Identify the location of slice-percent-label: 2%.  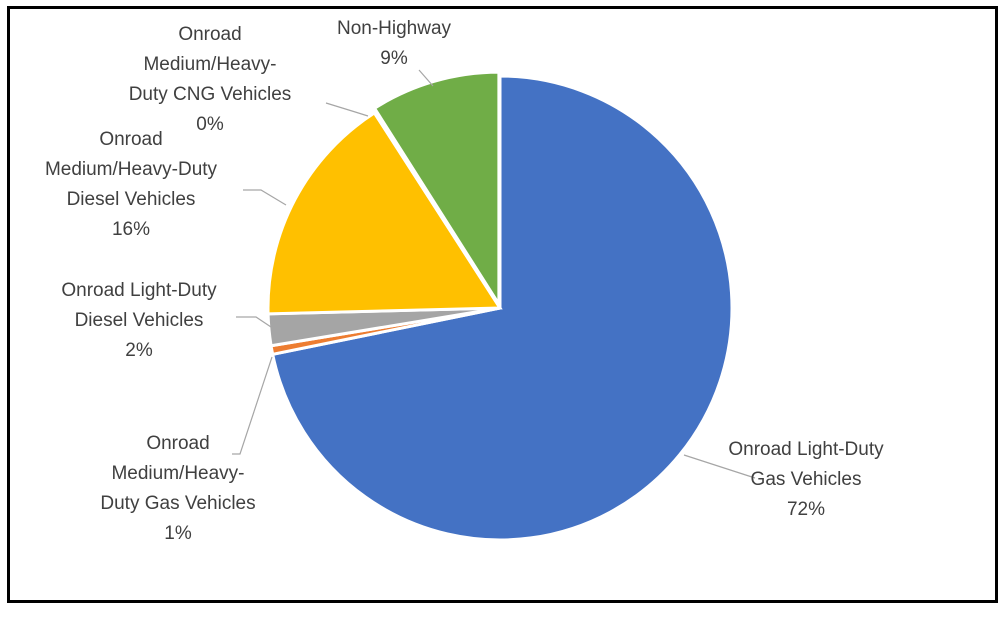
(139, 350).